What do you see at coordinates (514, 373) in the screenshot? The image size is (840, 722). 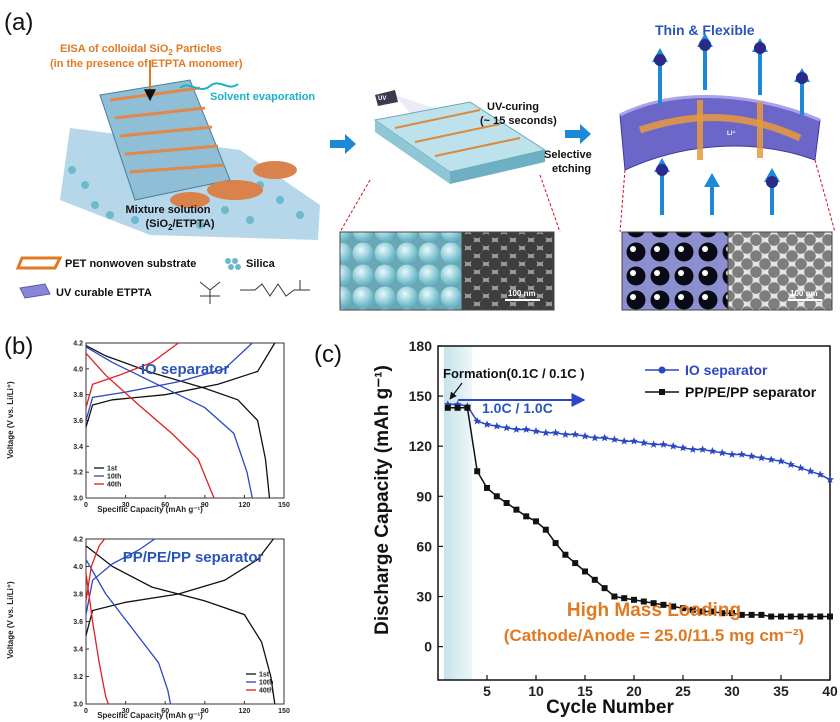 I see `formation-label: Formation(0.1C / 0.1C )` at bounding box center [514, 373].